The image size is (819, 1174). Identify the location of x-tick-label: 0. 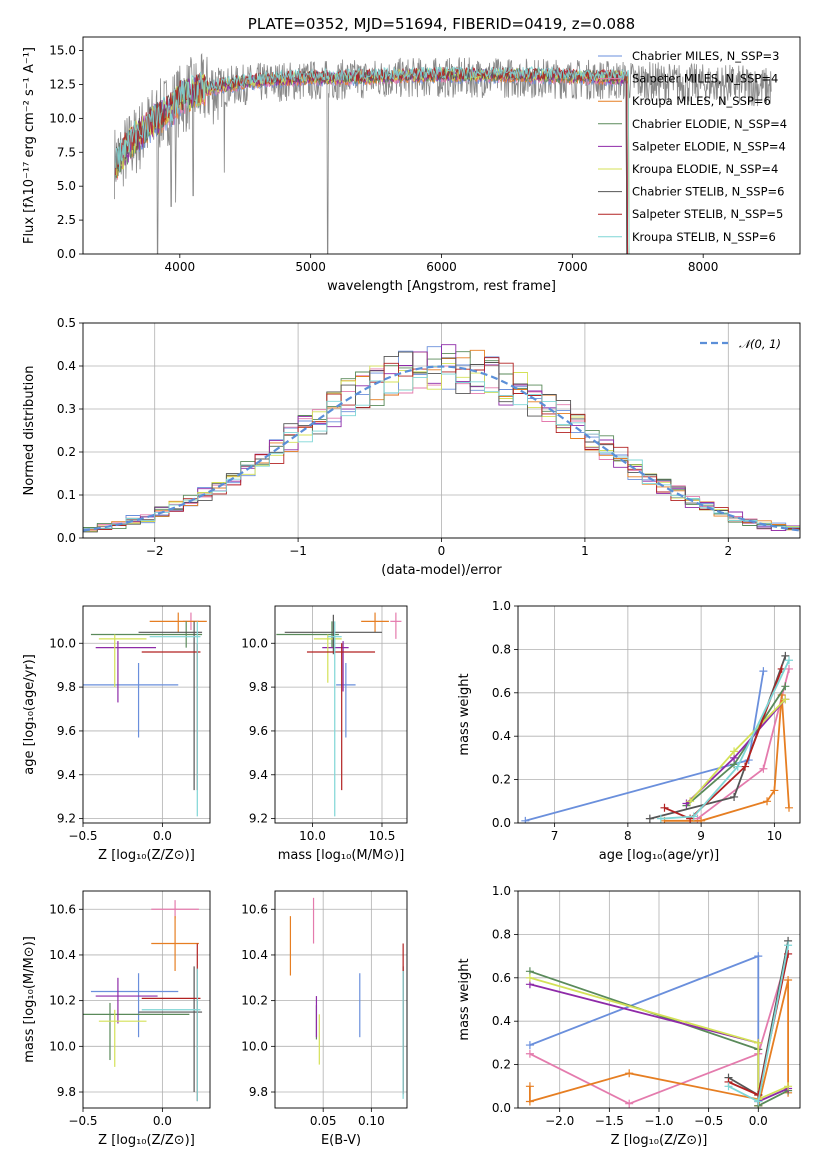
(442, 551).